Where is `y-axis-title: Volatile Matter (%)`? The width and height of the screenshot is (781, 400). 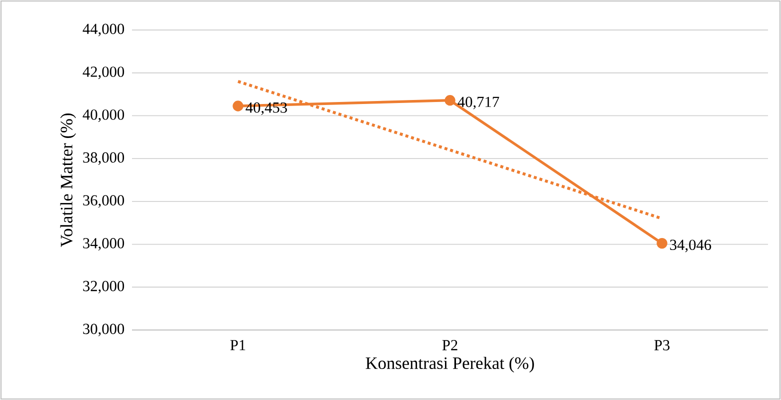 y-axis-title: Volatile Matter (%) is located at coordinates (68, 181).